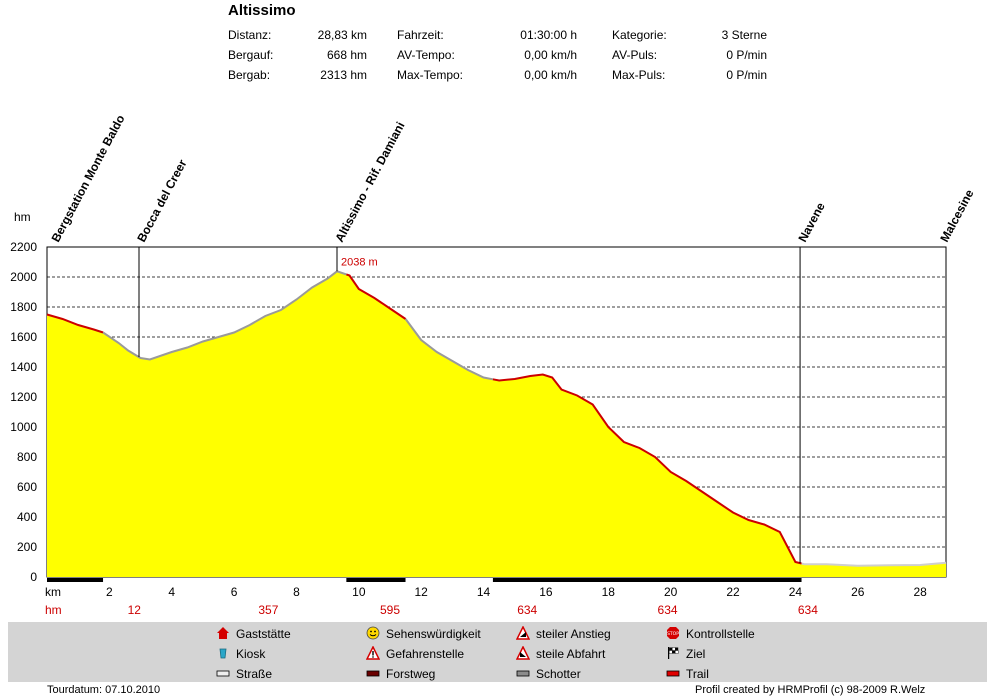 This screenshot has height=696, width=998. Describe the element at coordinates (27, 517) in the screenshot. I see `y-tick-label: 400` at that location.